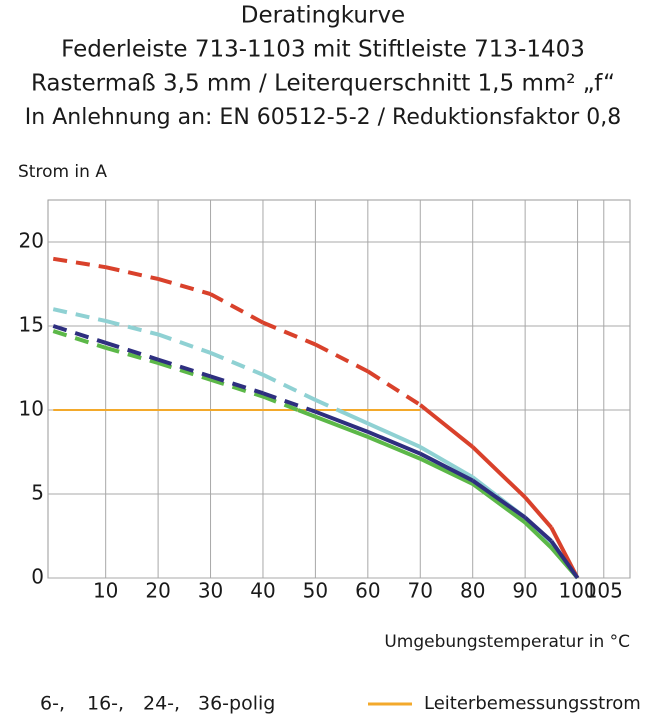 The image size is (646, 724). What do you see at coordinates (157, 591) in the screenshot?
I see `x-tick-label: 20` at bounding box center [157, 591].